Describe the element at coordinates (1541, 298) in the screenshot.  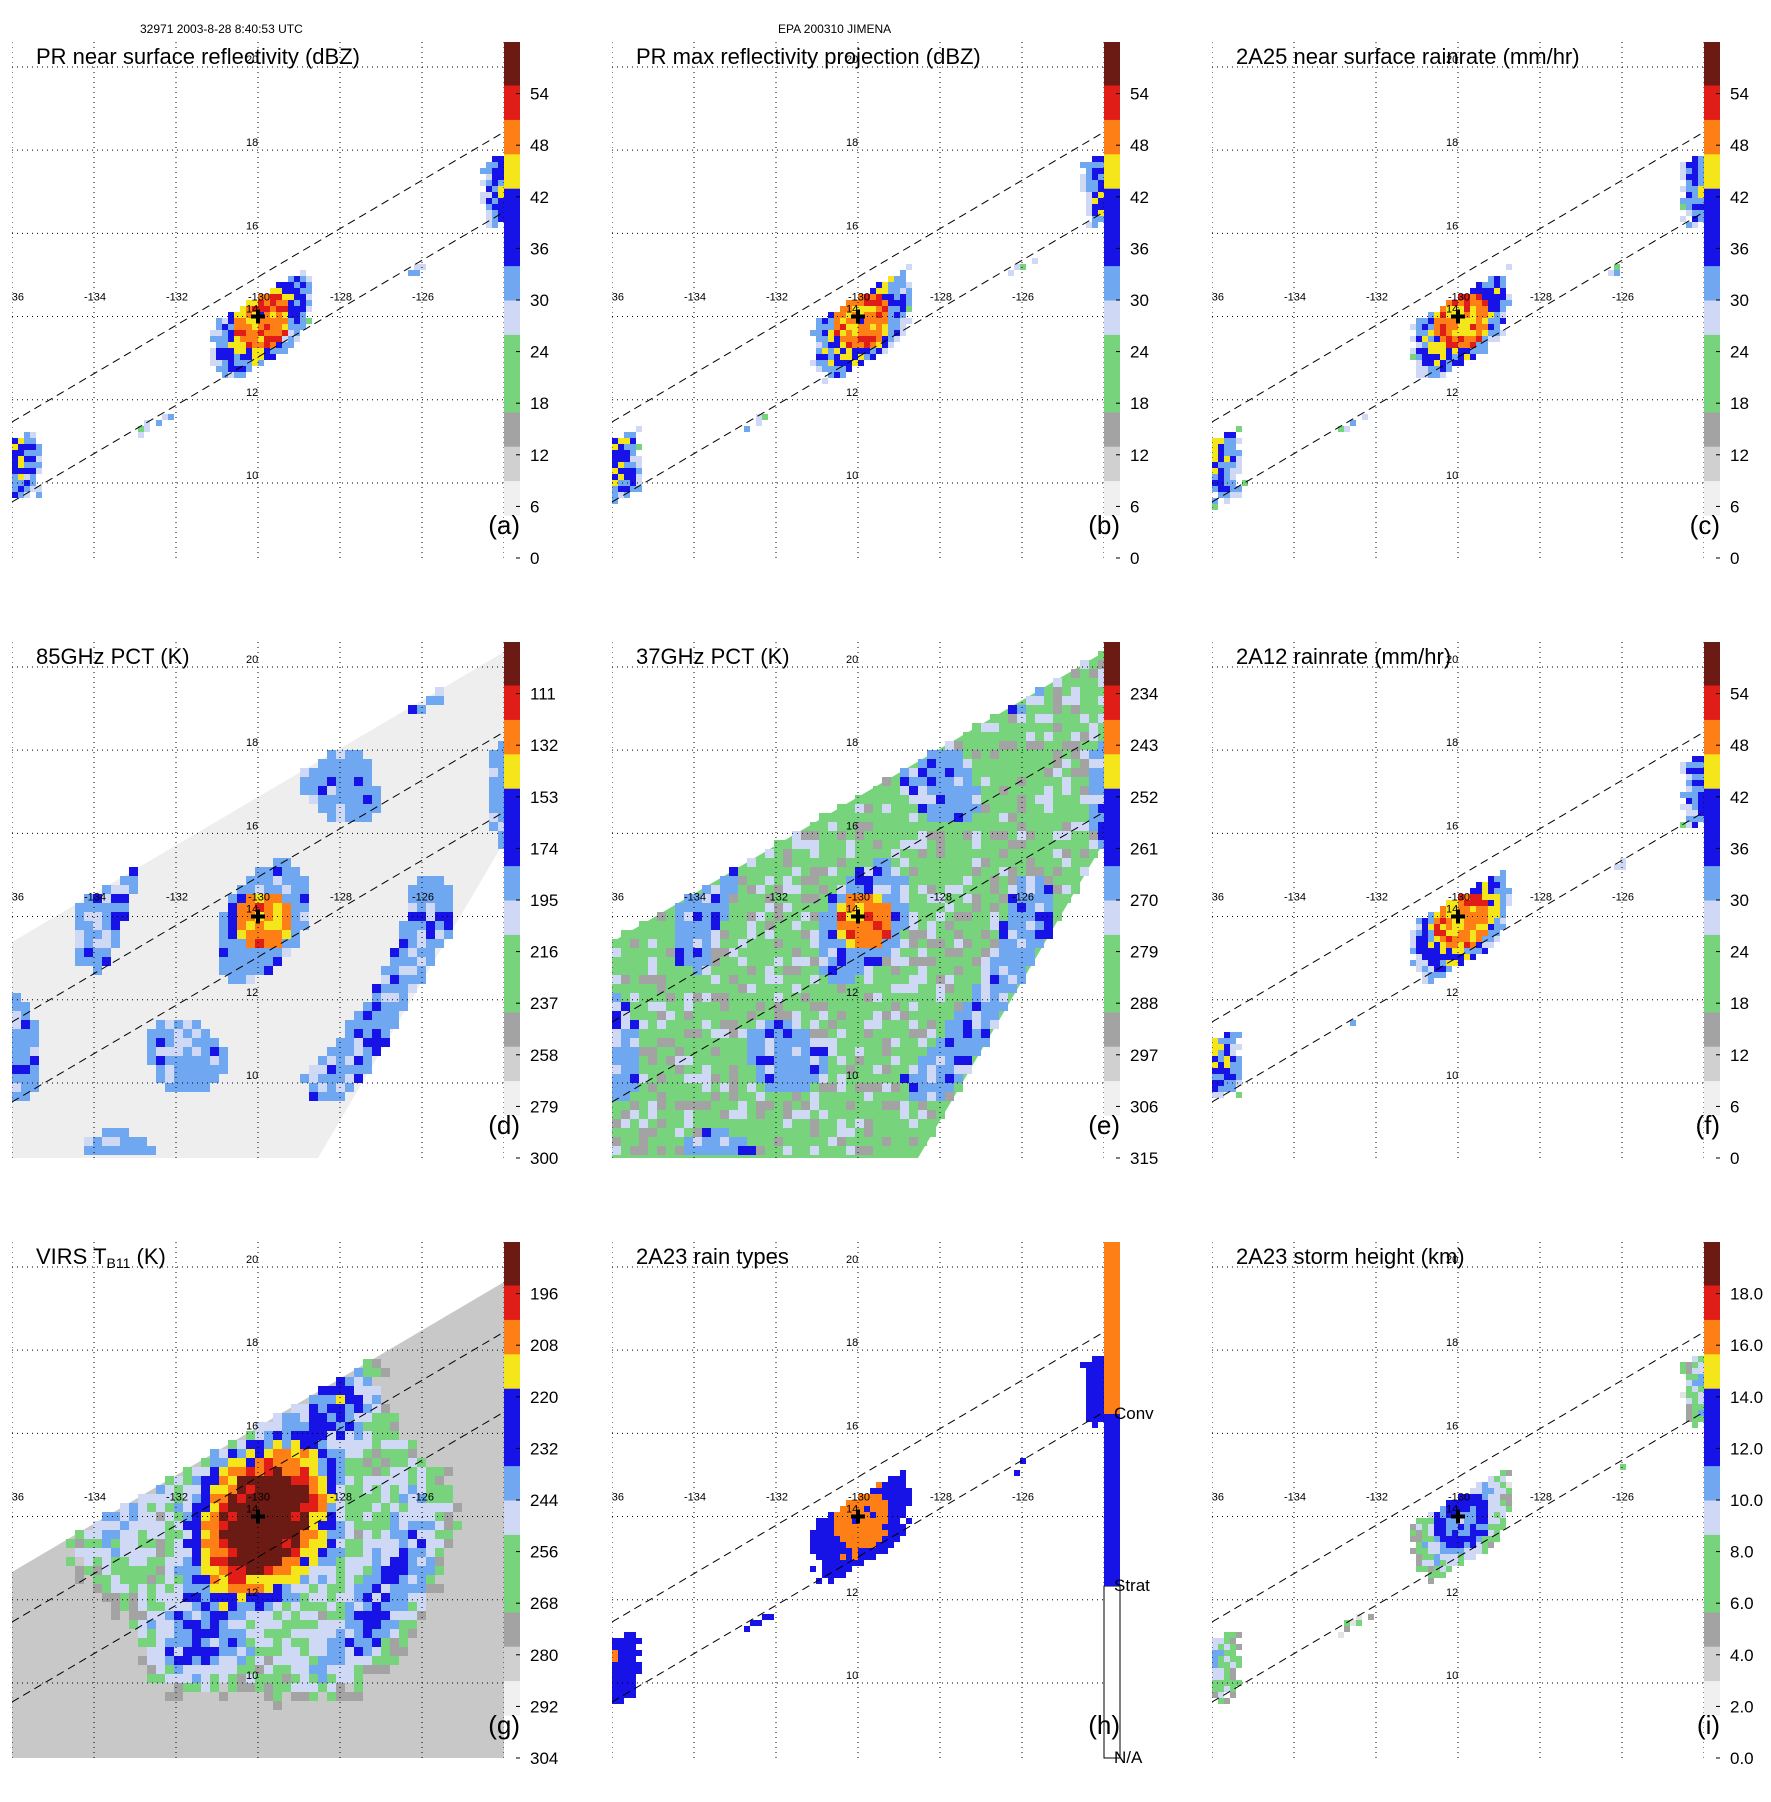
I see `lon-label: -128` at that location.